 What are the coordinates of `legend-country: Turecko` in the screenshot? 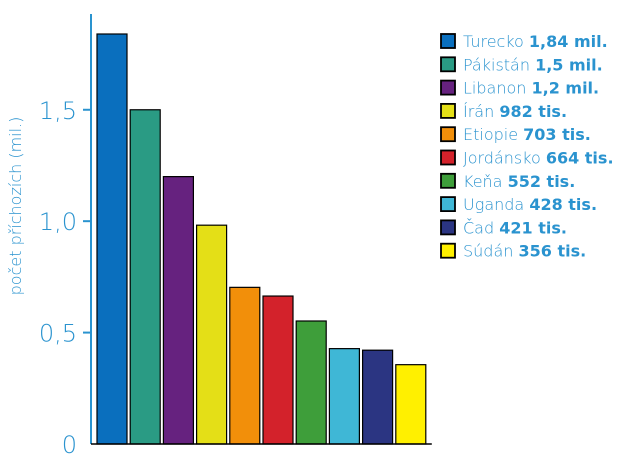 It's located at (496, 41).